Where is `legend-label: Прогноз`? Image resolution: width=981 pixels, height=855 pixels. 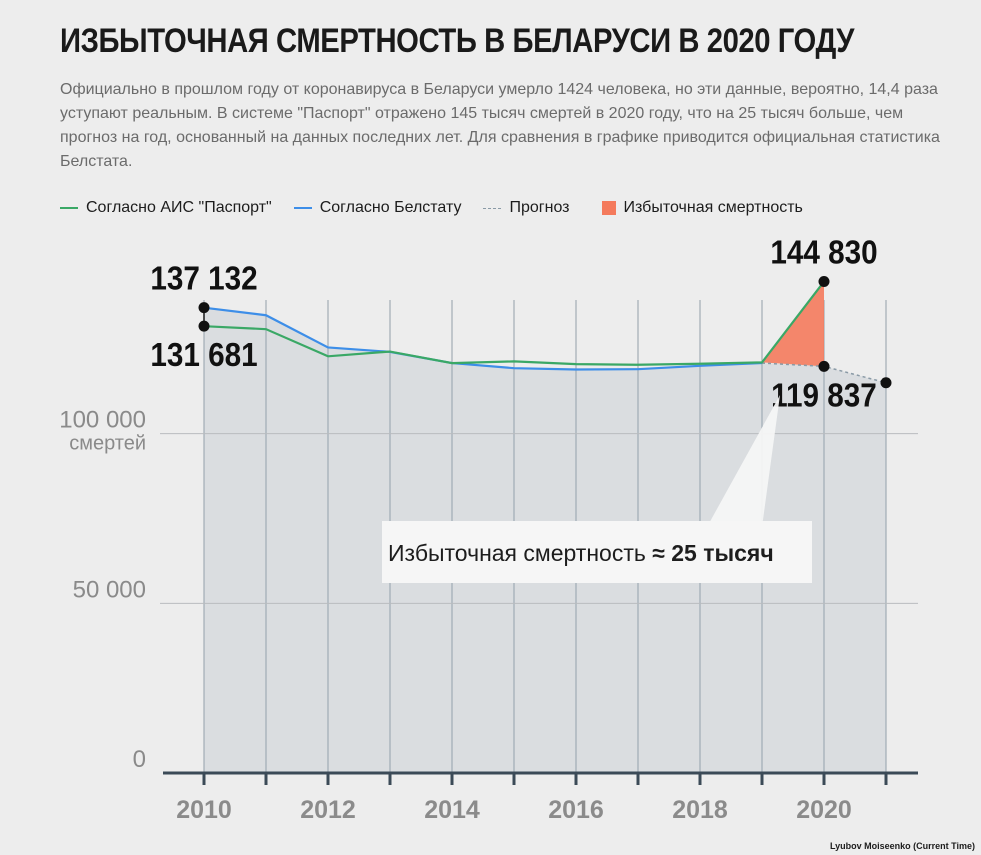 legend-label: Прогноз is located at coordinates (539, 207).